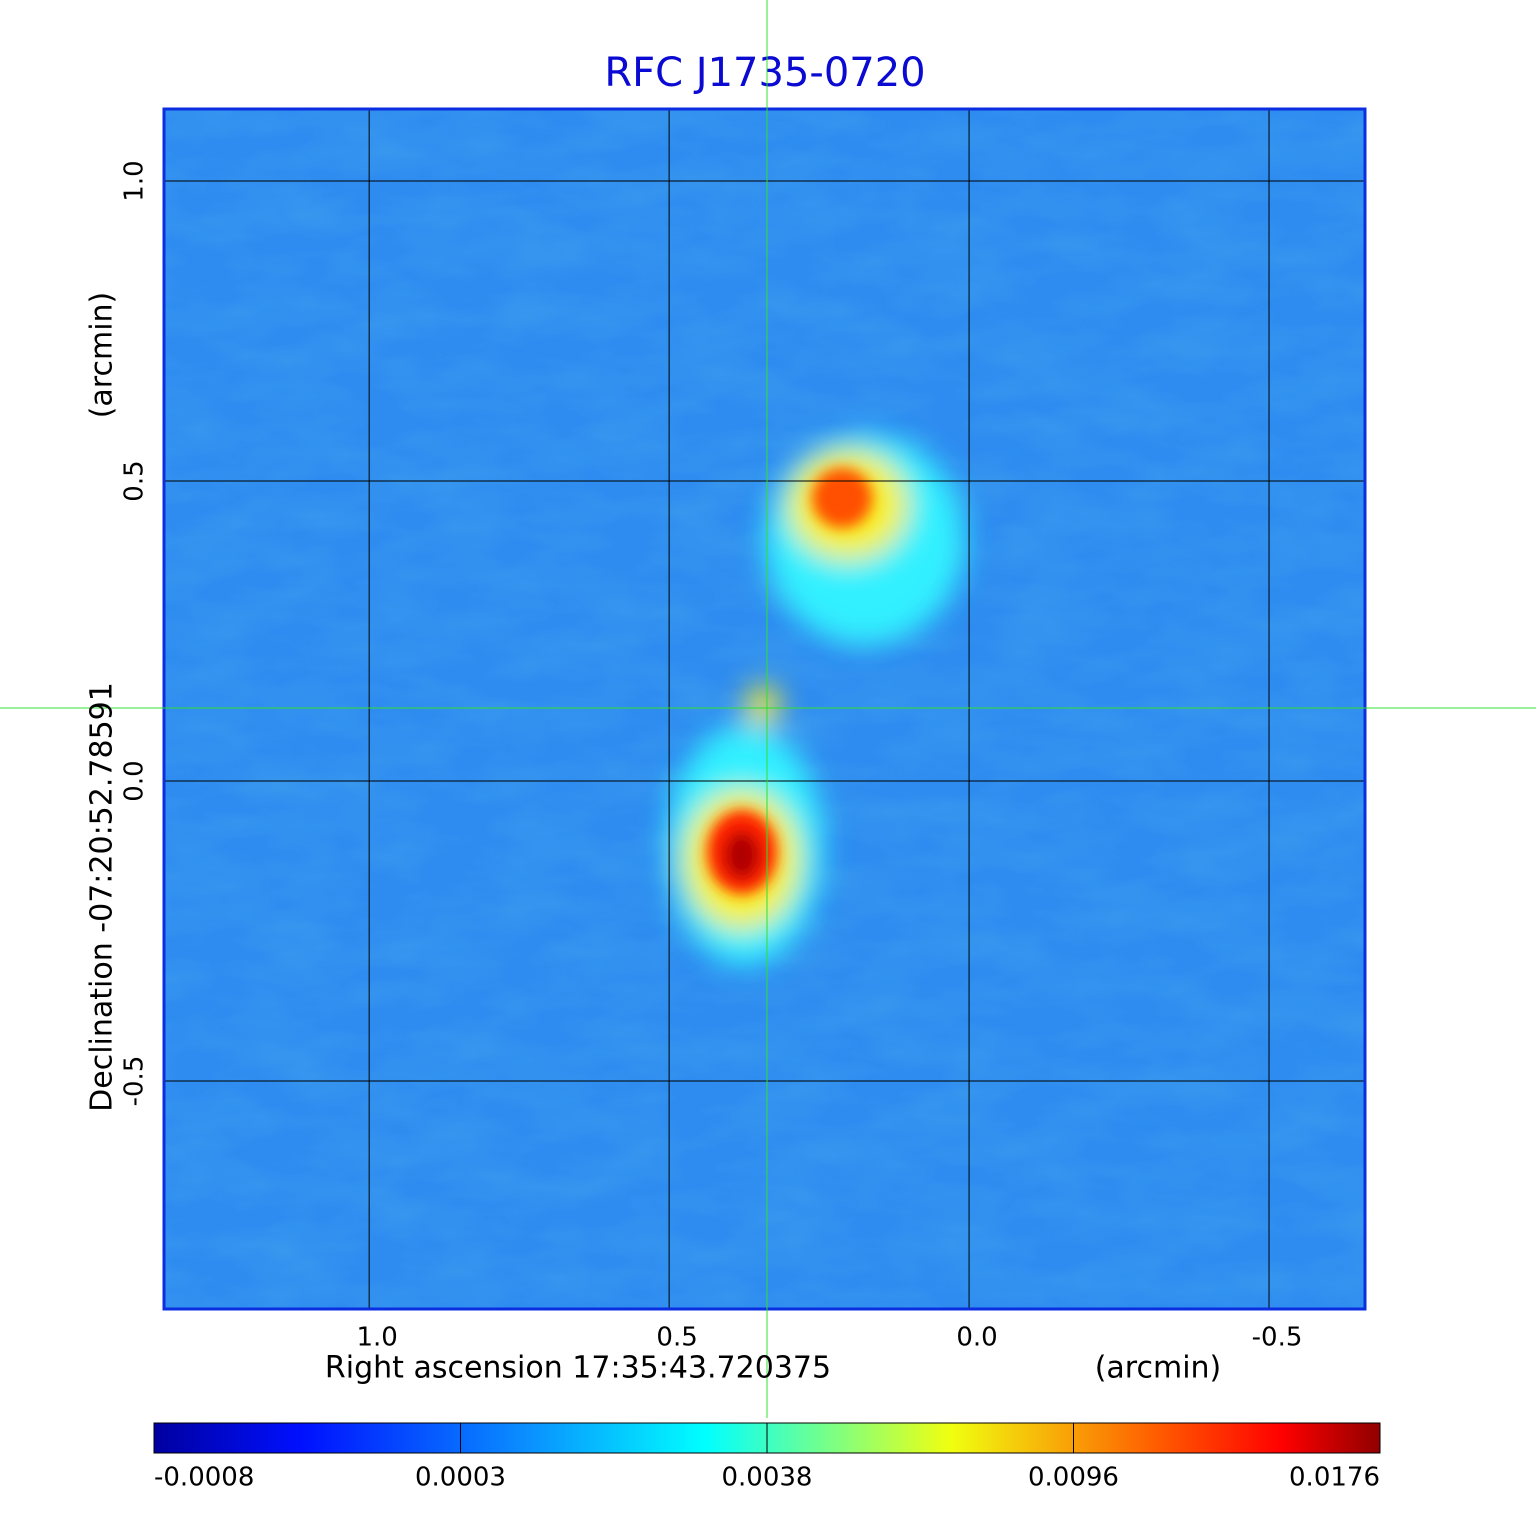  Describe the element at coordinates (204, 1478) in the screenshot. I see `colorbar-tick-label: -0.0008` at that location.